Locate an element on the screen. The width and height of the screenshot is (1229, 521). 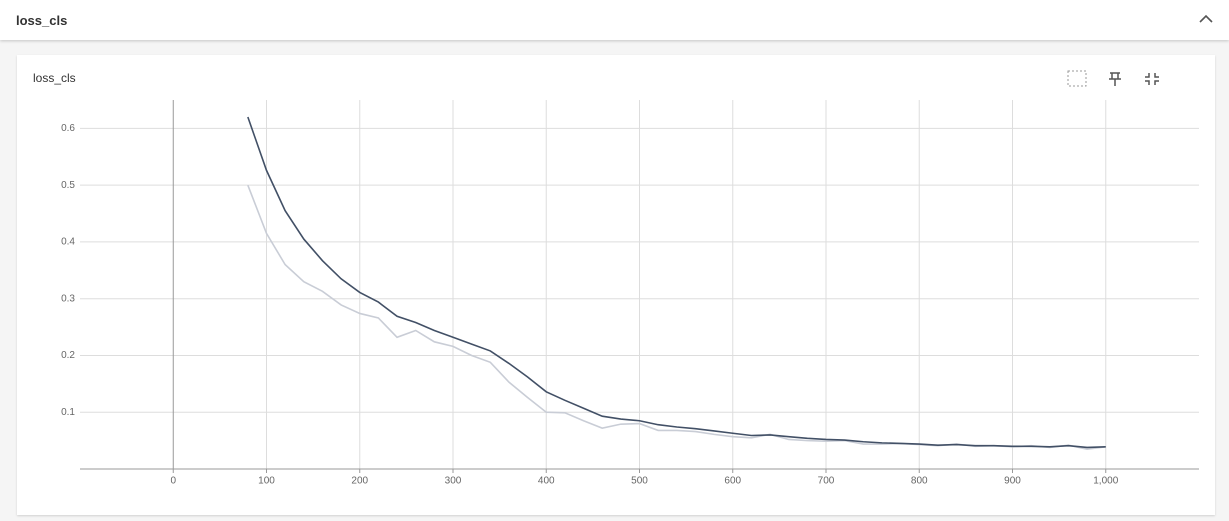
x-tick-label: 1,000 is located at coordinates (1105, 481).